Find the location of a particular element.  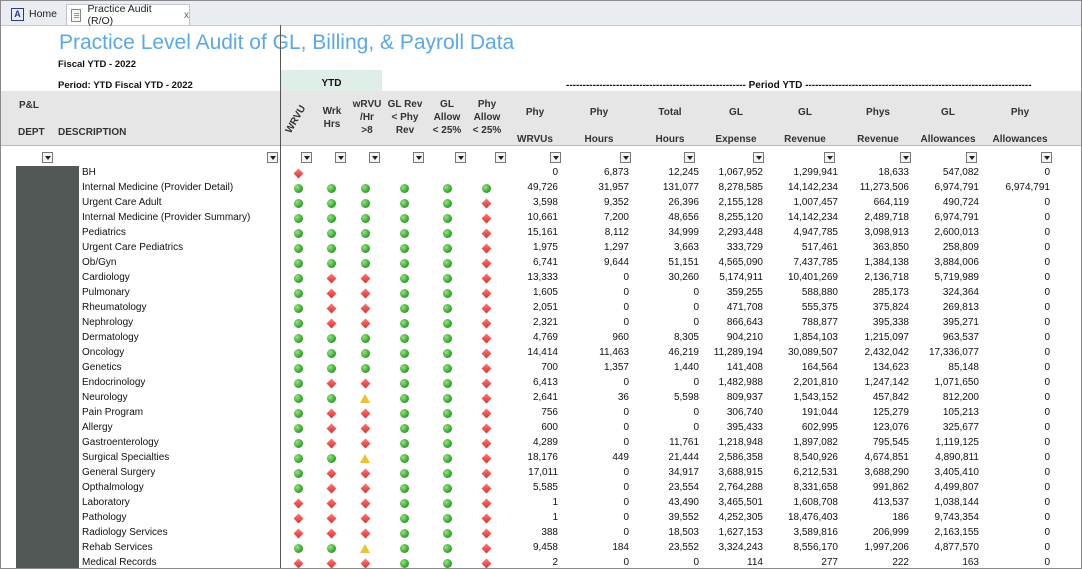

filter-phy-hours-button is located at coordinates (625, 157).